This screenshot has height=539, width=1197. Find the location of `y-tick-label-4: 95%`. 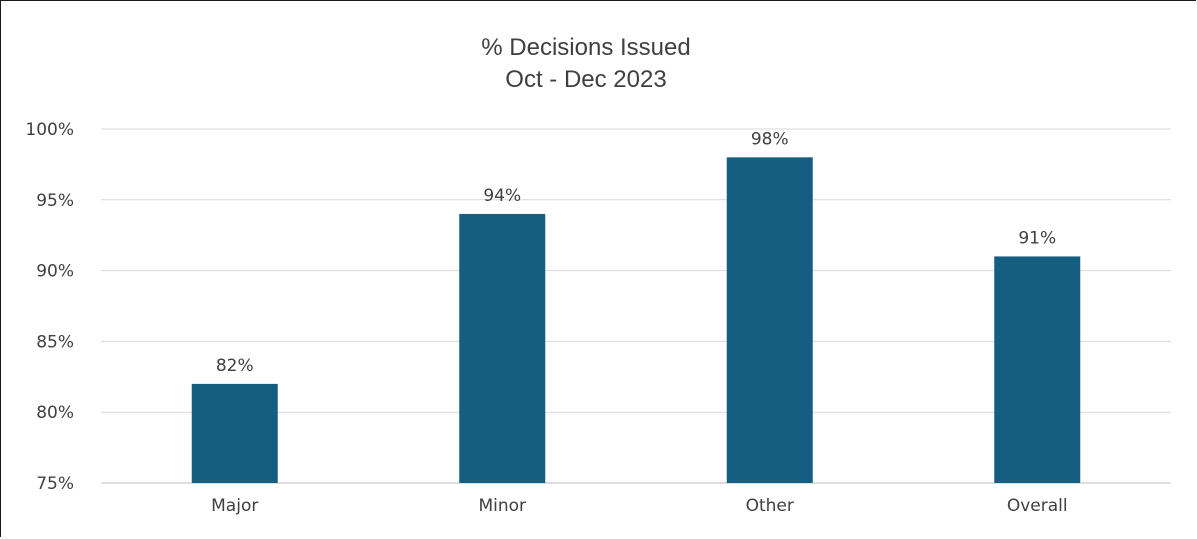

y-tick-label-4: 95% is located at coordinates (55, 201).